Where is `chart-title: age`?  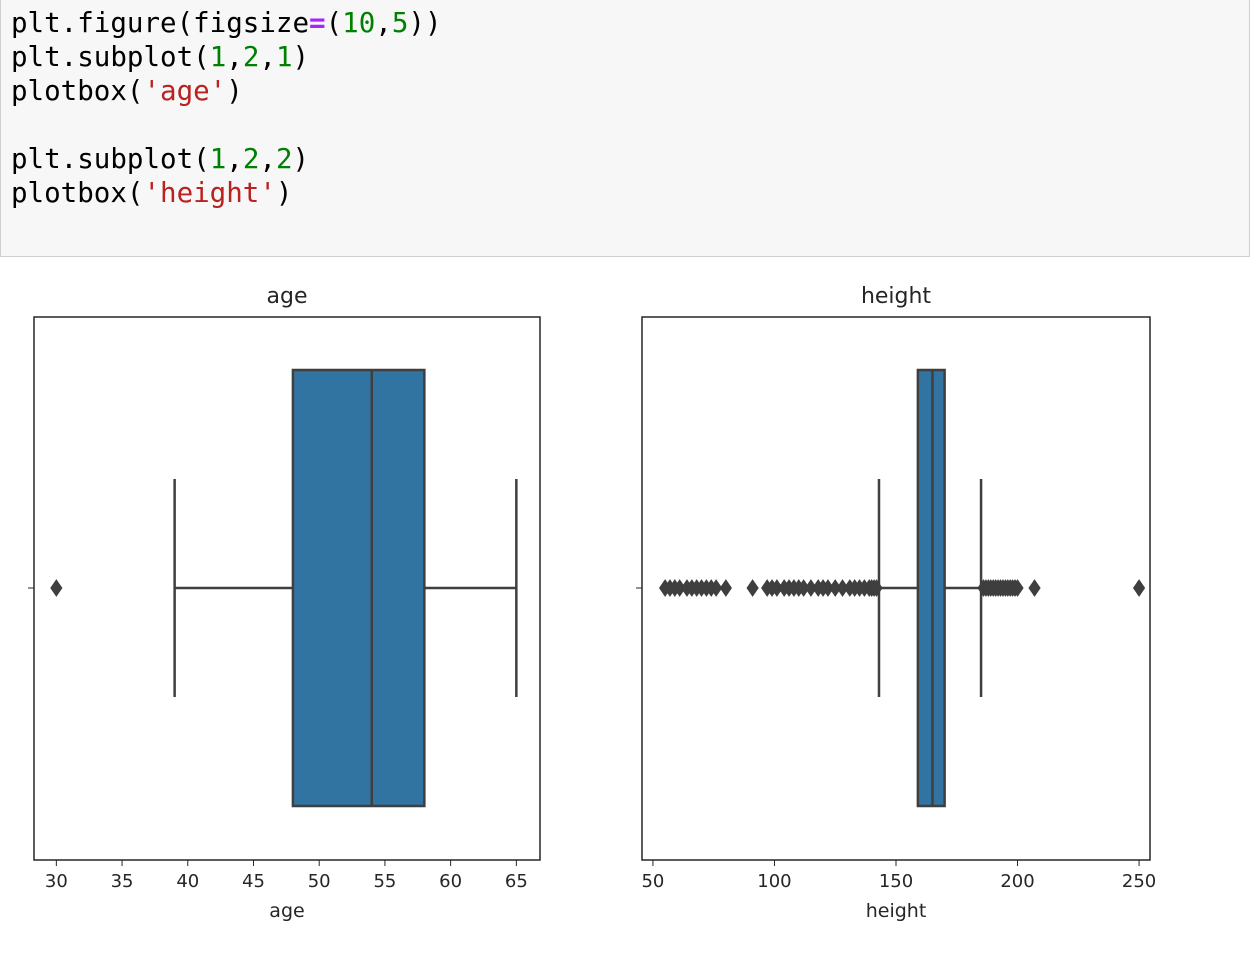 chart-title: age is located at coordinates (287, 296).